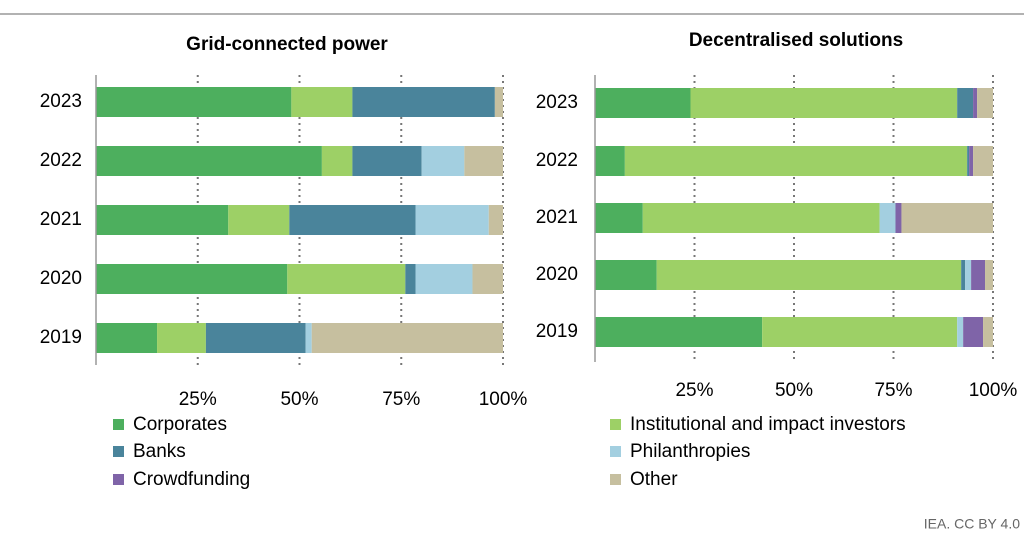 The height and width of the screenshot is (538, 1024). I want to click on legend-label: Institutional and impact investors, so click(768, 424).